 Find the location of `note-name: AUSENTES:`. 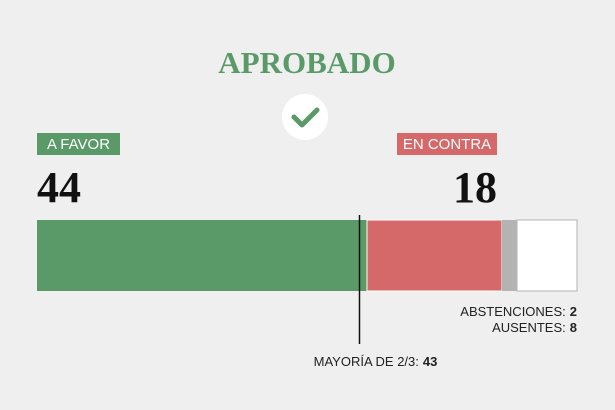

note-name: AUSENTES: is located at coordinates (529, 327).